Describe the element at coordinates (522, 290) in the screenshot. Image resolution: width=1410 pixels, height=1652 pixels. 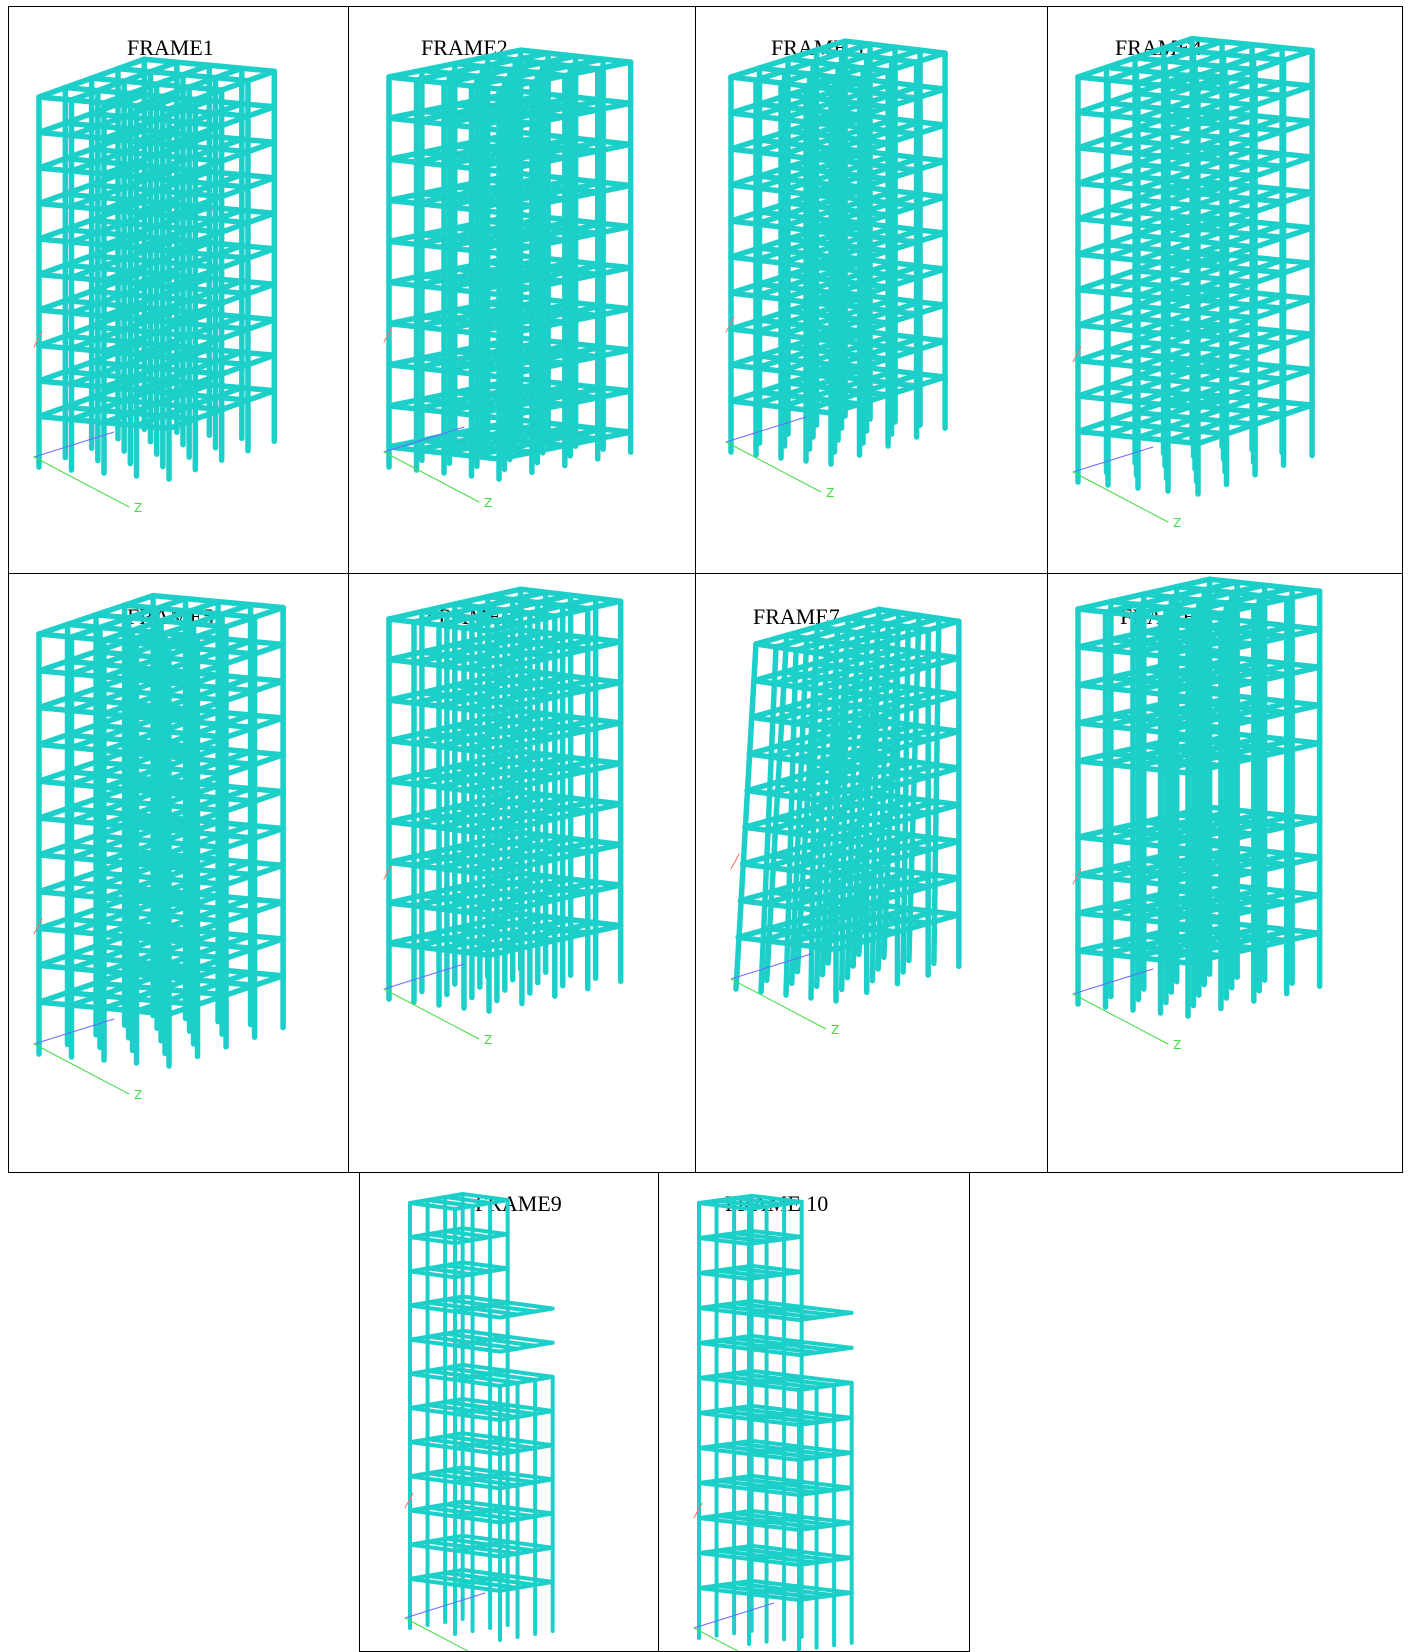
I see `panel-frame2: FRAME2 Z` at that location.